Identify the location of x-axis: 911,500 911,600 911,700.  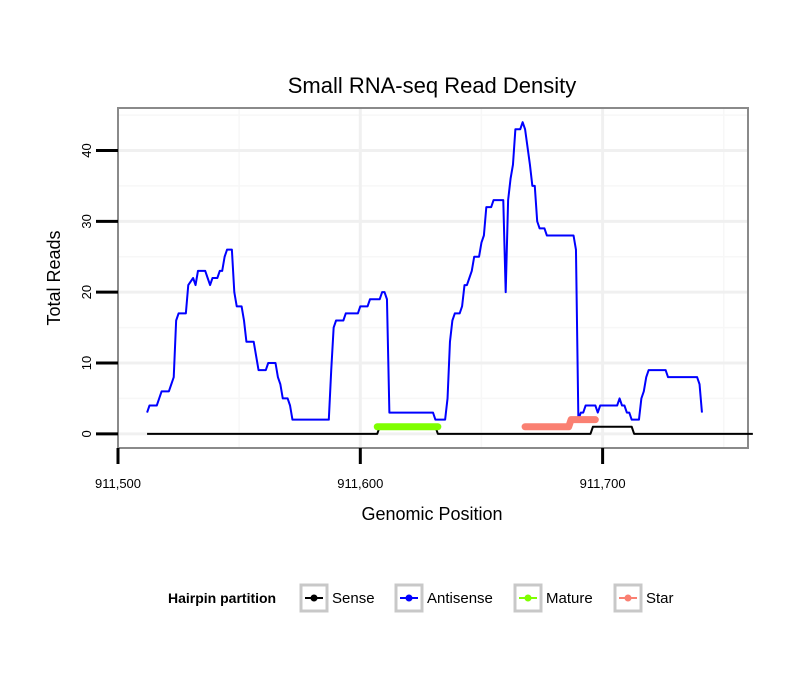
(360, 469).